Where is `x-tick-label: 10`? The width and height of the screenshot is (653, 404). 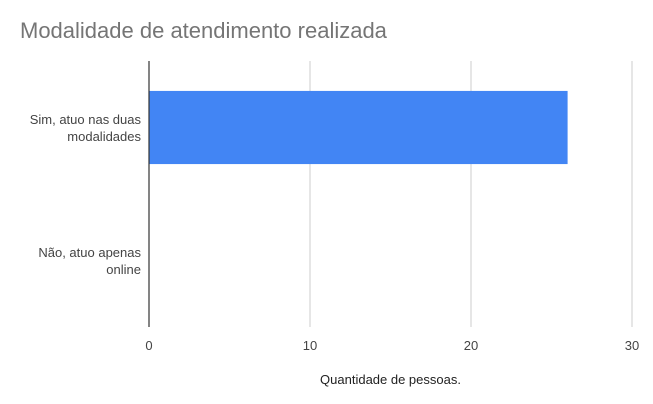 x-tick-label: 10 is located at coordinates (310, 345).